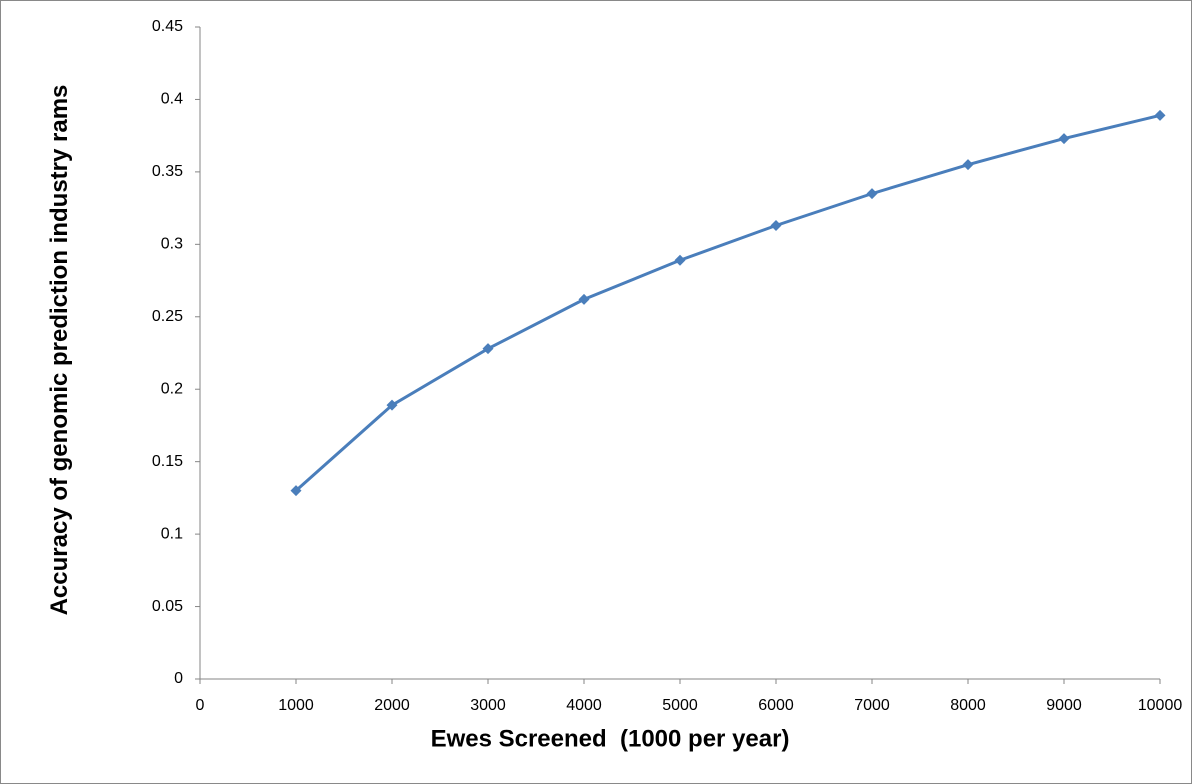 Image resolution: width=1192 pixels, height=784 pixels. Describe the element at coordinates (488, 705) in the screenshot. I see `x-tick-label: 3000` at that location.